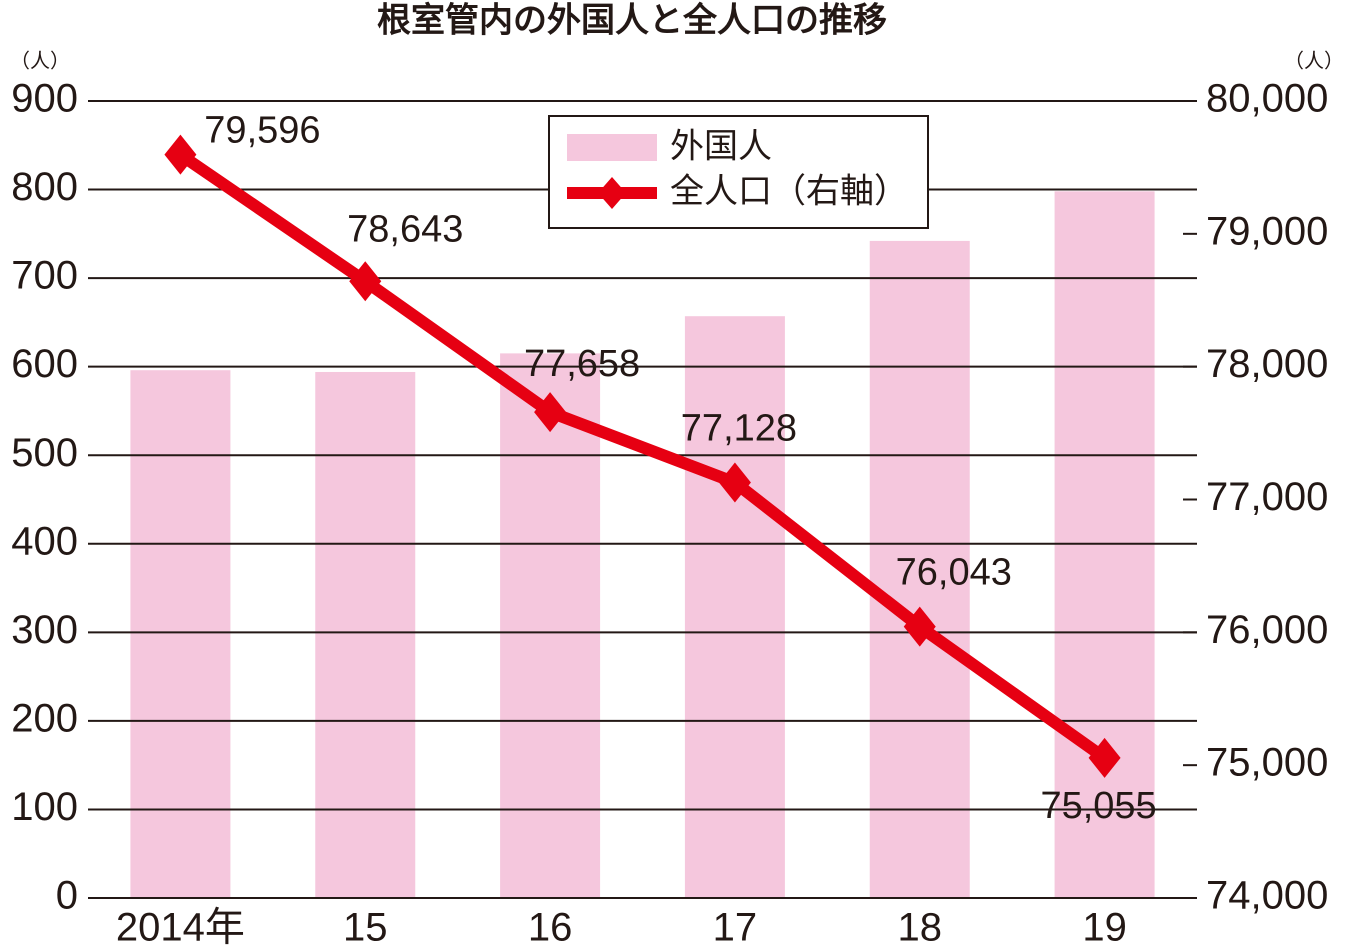 This screenshot has width=1350, height=948. What do you see at coordinates (44, 276) in the screenshot?
I see `y-tick-label: 700` at bounding box center [44, 276].